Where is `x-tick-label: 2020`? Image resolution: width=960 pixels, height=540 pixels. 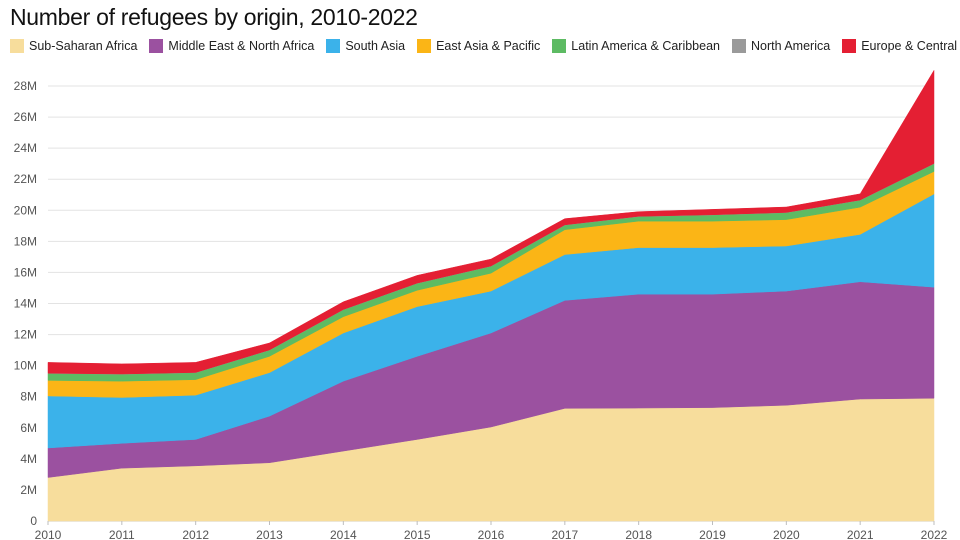 x-tick-label: 2020 is located at coordinates (786, 534).